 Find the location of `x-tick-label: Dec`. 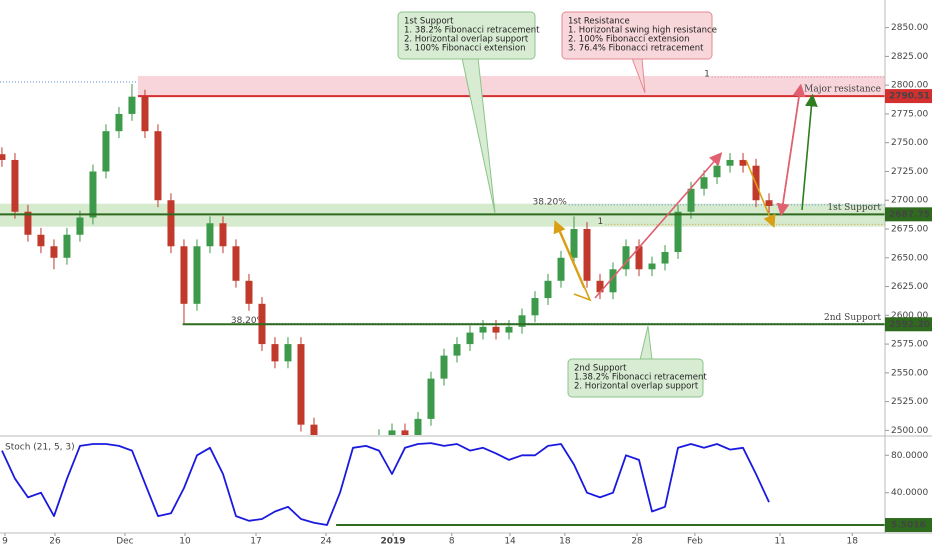

x-tick-label: Dec is located at coordinates (124, 542).